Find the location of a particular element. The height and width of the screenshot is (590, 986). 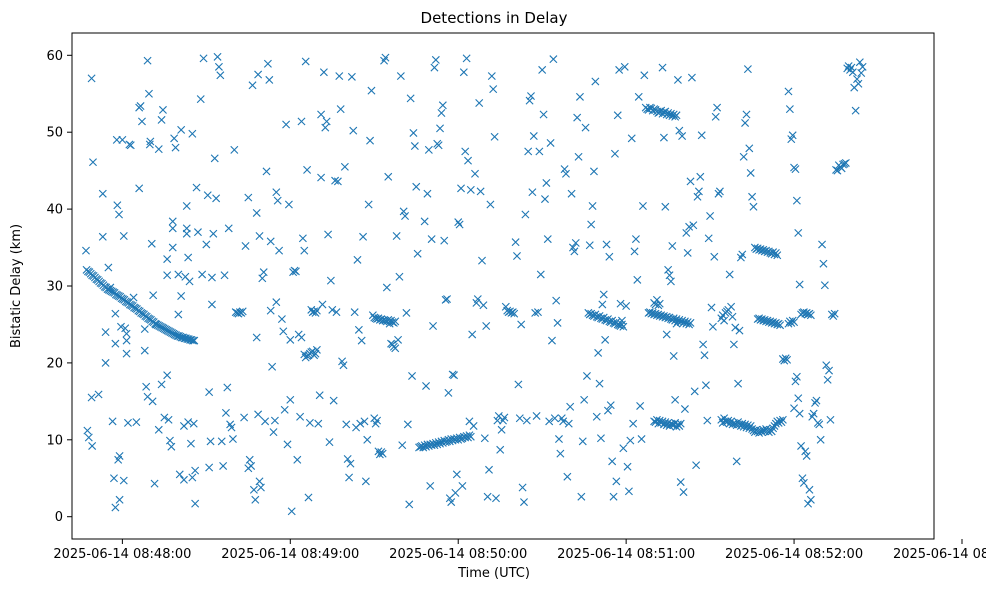

y-tick-label: 50 is located at coordinates (54, 133).